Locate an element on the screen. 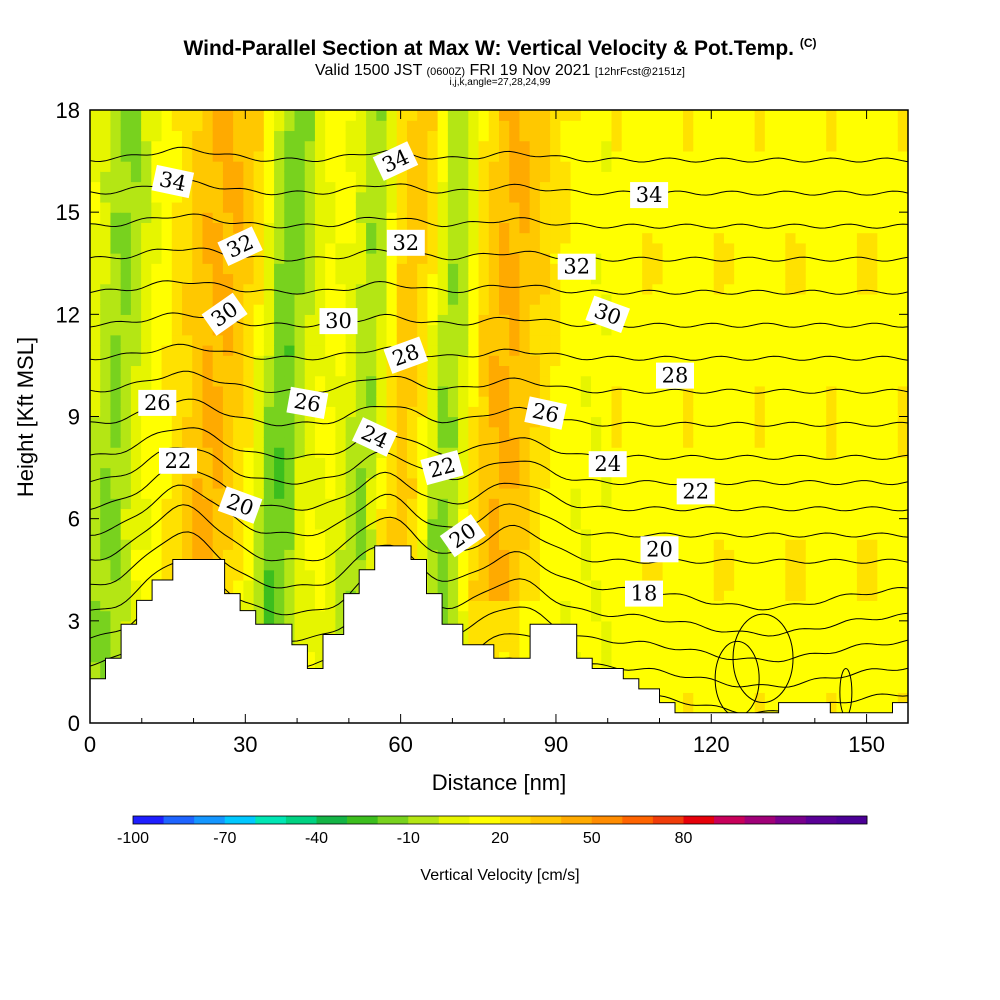 Image resolution: width=1000 pixels, height=1000 pixels. y-tick-label: 6 is located at coordinates (74, 519).